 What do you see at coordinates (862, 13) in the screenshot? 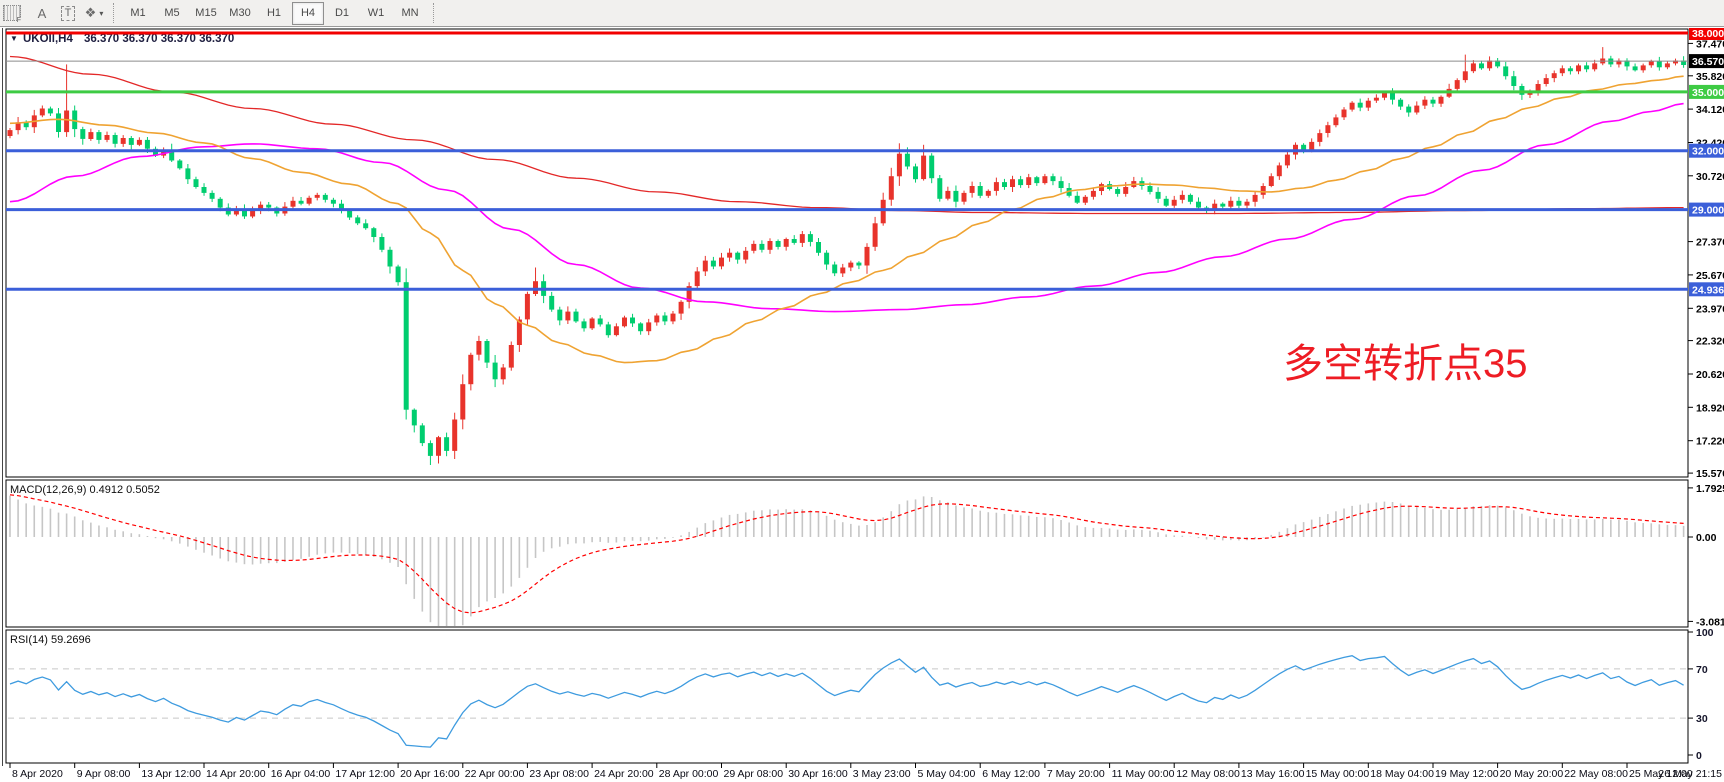
I see `toolbar: F A T ❖ ▾ M1 M5 M15 M30 H1 H4 D1 W1 MN` at bounding box center [862, 13].